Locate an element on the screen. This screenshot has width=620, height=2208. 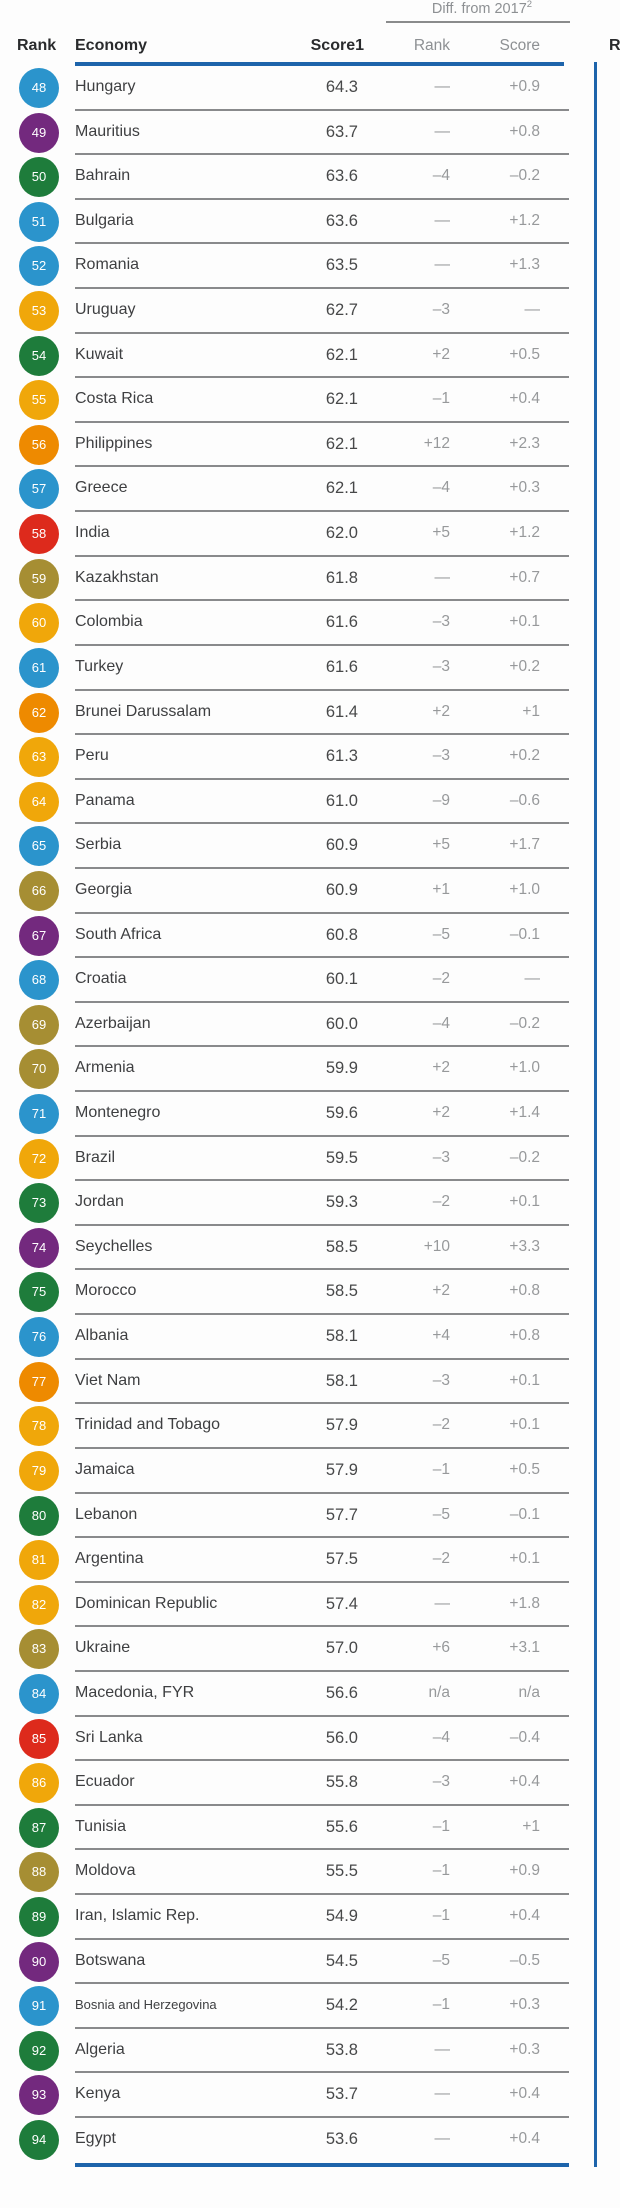
table-row: 54 Kuwait 62.1 +2 +0.5 is located at coordinates (310, 356).